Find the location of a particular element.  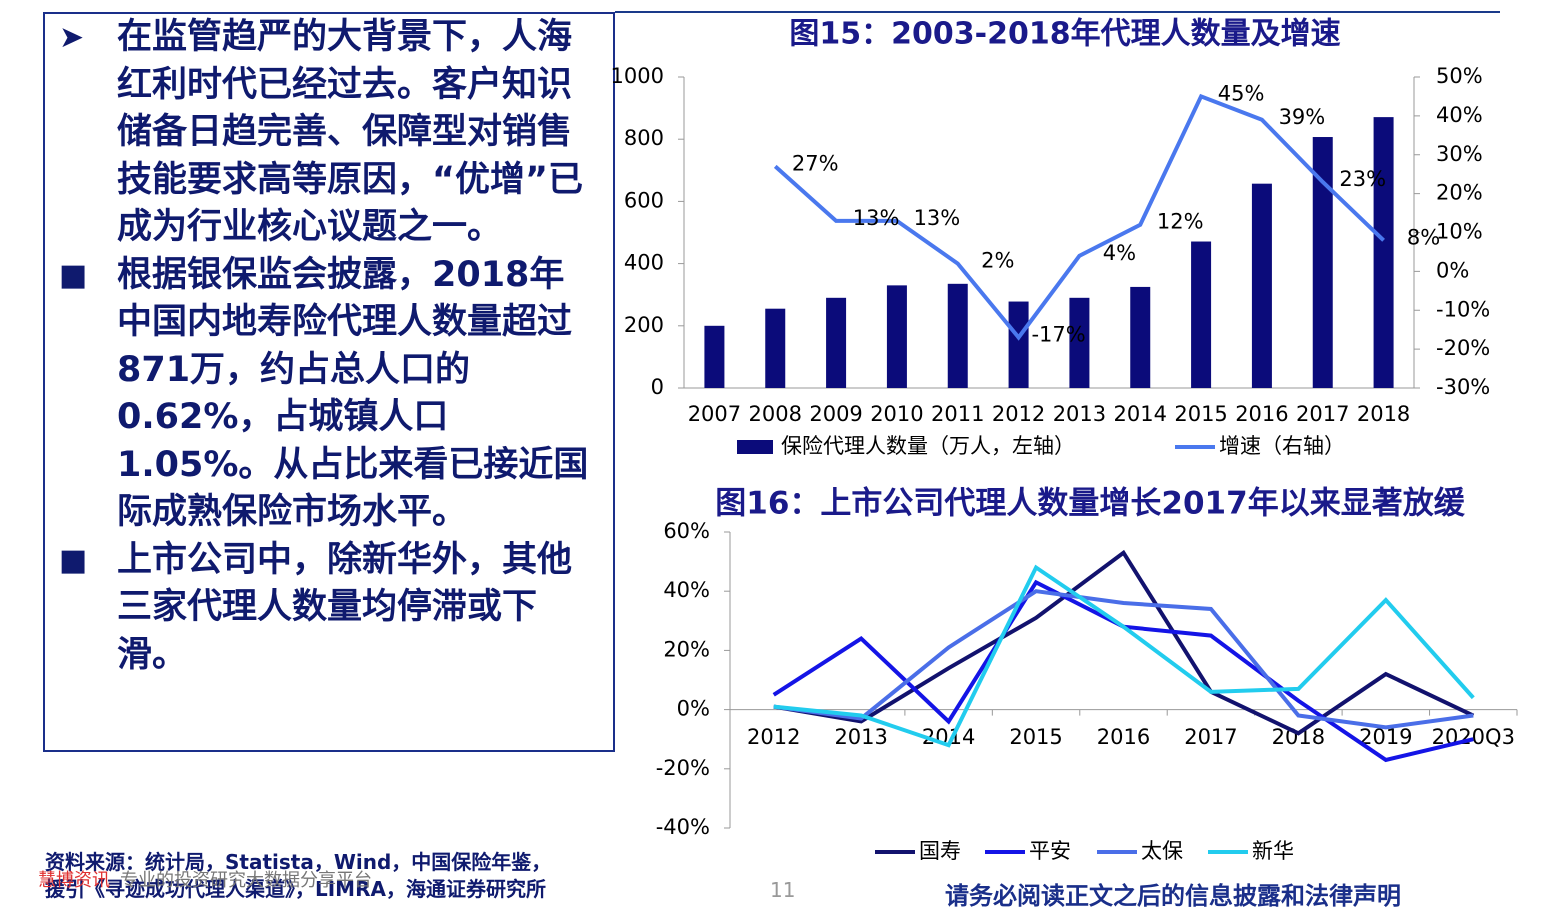

bullet: ■ 上市公司中，除新华外，其他三家代理人数量均停滞或下滑。 is located at coordinates (329, 608).